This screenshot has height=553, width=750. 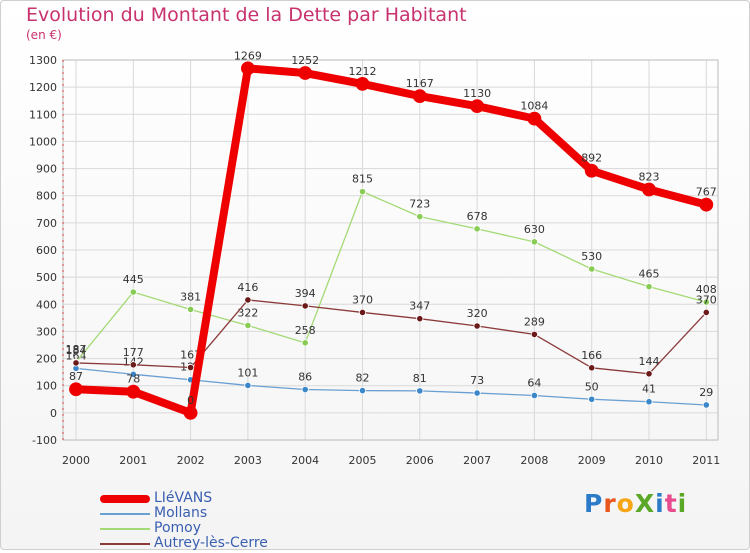 I want to click on y-tick-label: 400, so click(x=46, y=304).